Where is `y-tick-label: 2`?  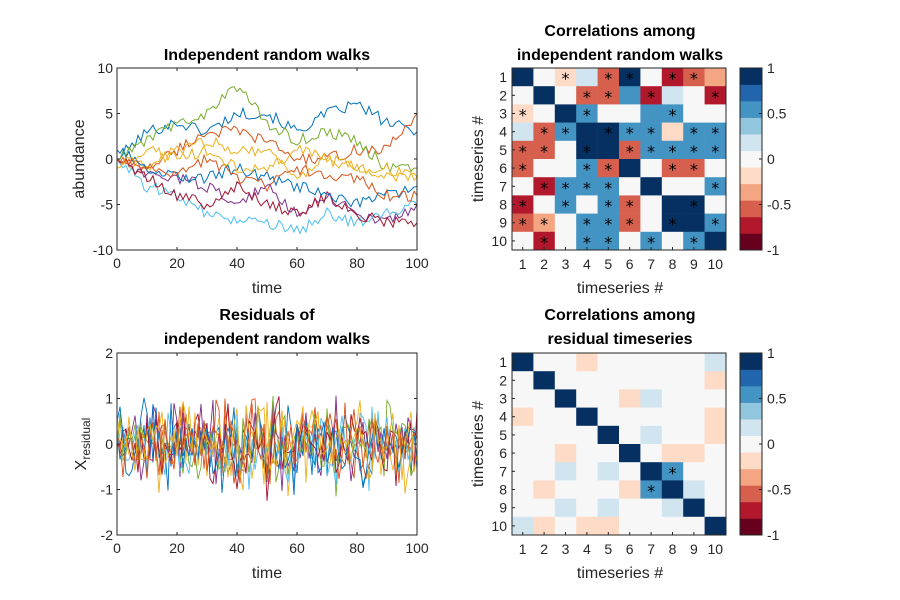
y-tick-label: 2 is located at coordinates (109, 353).